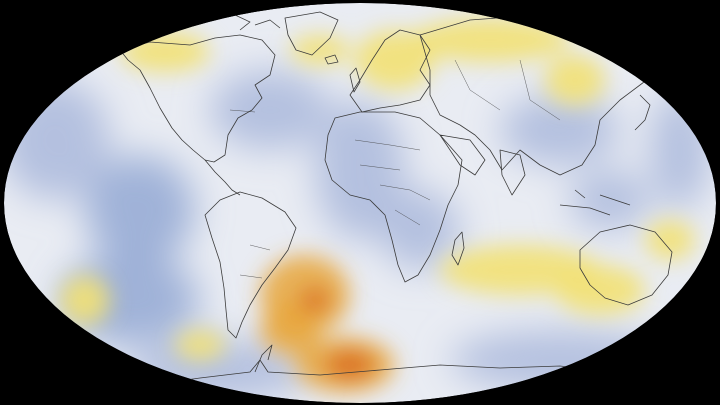 The image size is (720, 405). Describe the element at coordinates (263, 358) in the screenshot. I see `coastline-antarctic-peninsula` at that location.